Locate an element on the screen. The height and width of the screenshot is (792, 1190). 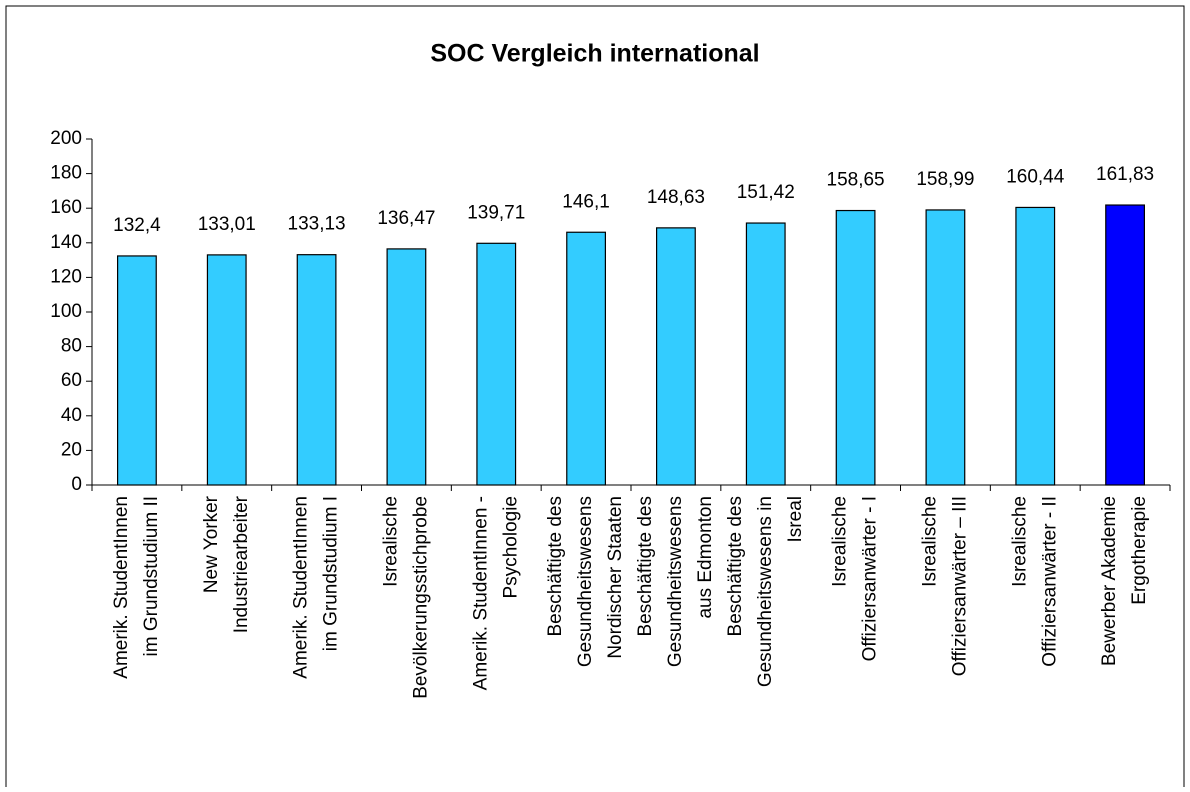
x-tick-label-line: Offiziersanwärter – III is located at coordinates (959, 586).